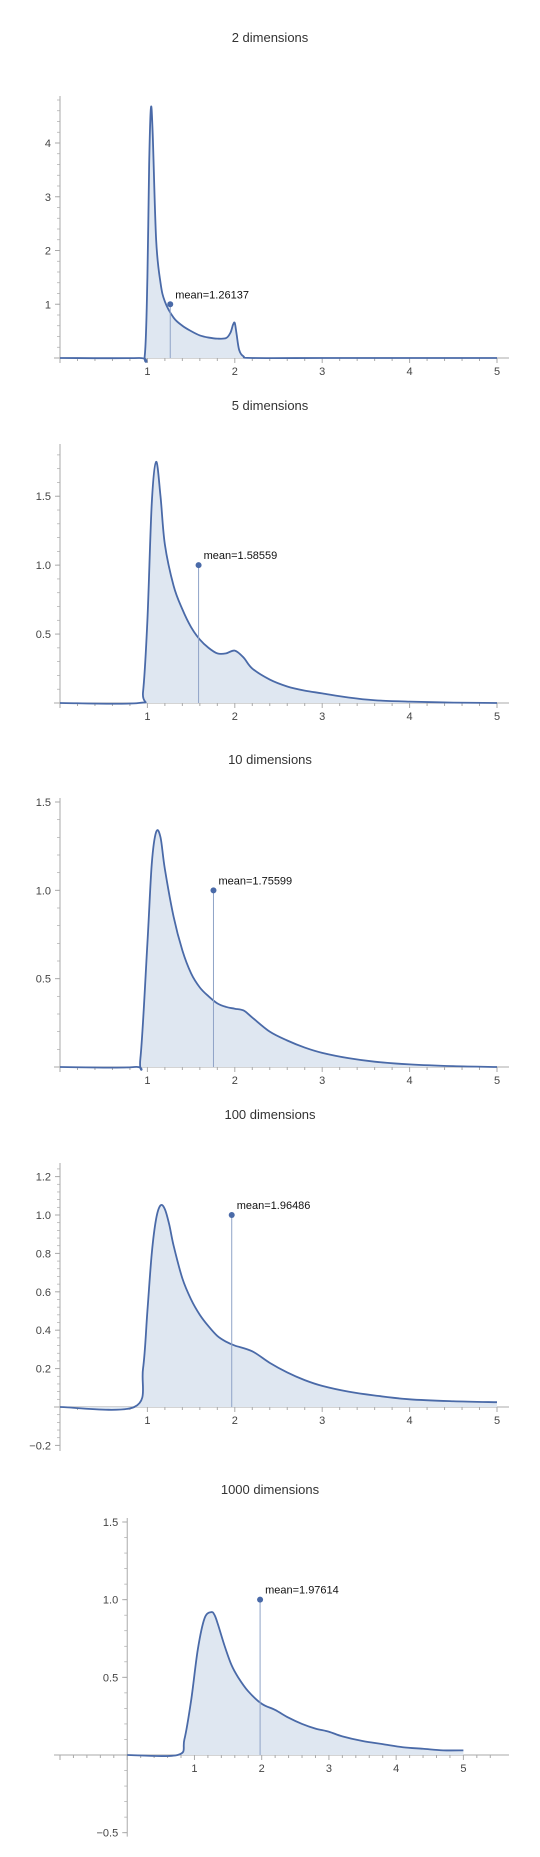 This screenshot has width=540, height=1857. What do you see at coordinates (43, 1178) in the screenshot?
I see `y-tick-label: 1.2` at bounding box center [43, 1178].